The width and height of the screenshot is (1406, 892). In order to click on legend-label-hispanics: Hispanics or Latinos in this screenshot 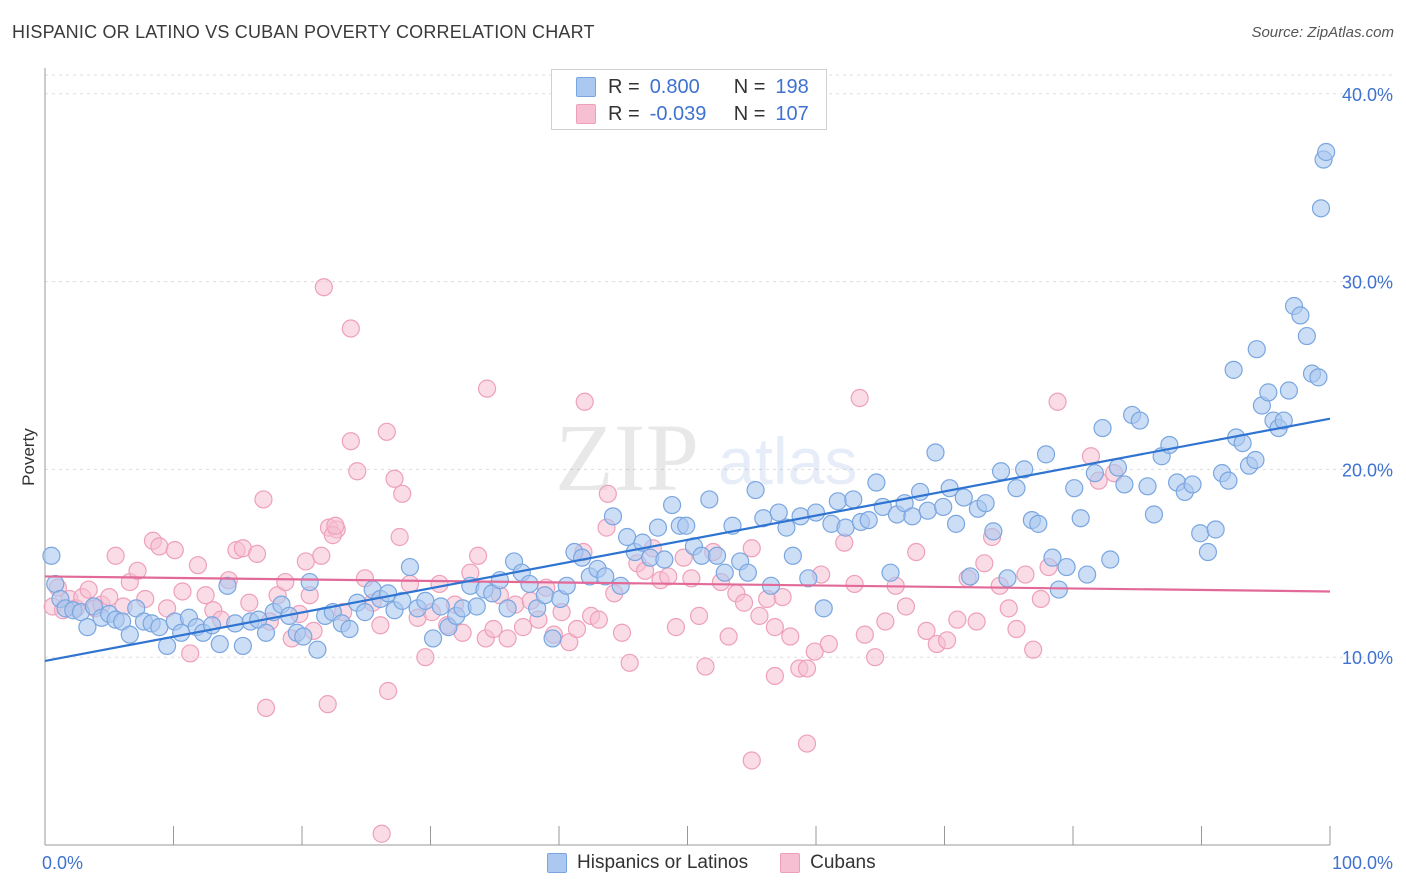, I will do `click(663, 862)`.